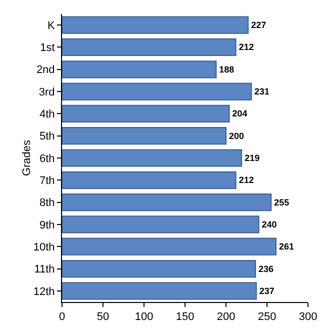  Describe the element at coordinates (44, 270) in the screenshot. I see `y-tick-label: 11th` at that location.